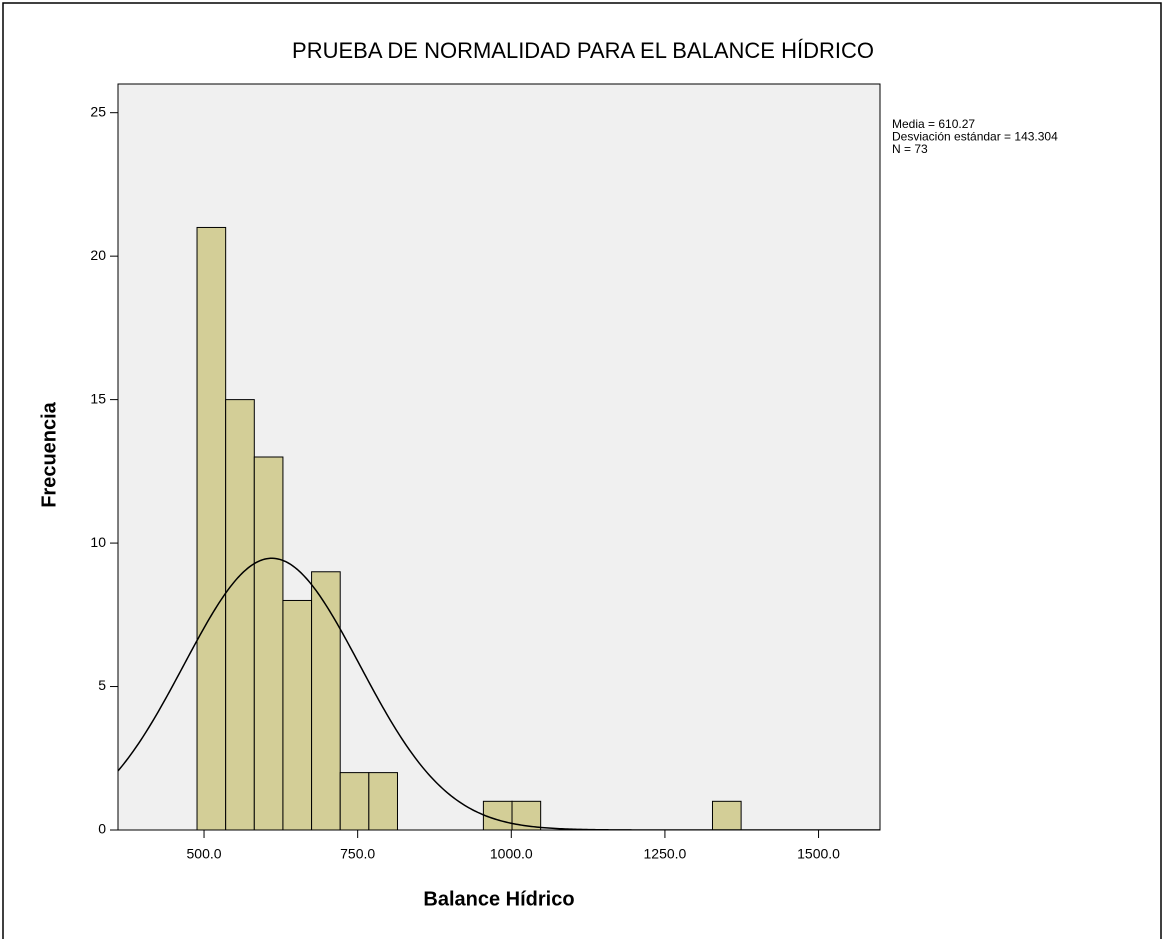 This screenshot has height=939, width=1165. I want to click on x-tick-label: 1500.0, so click(818, 854).